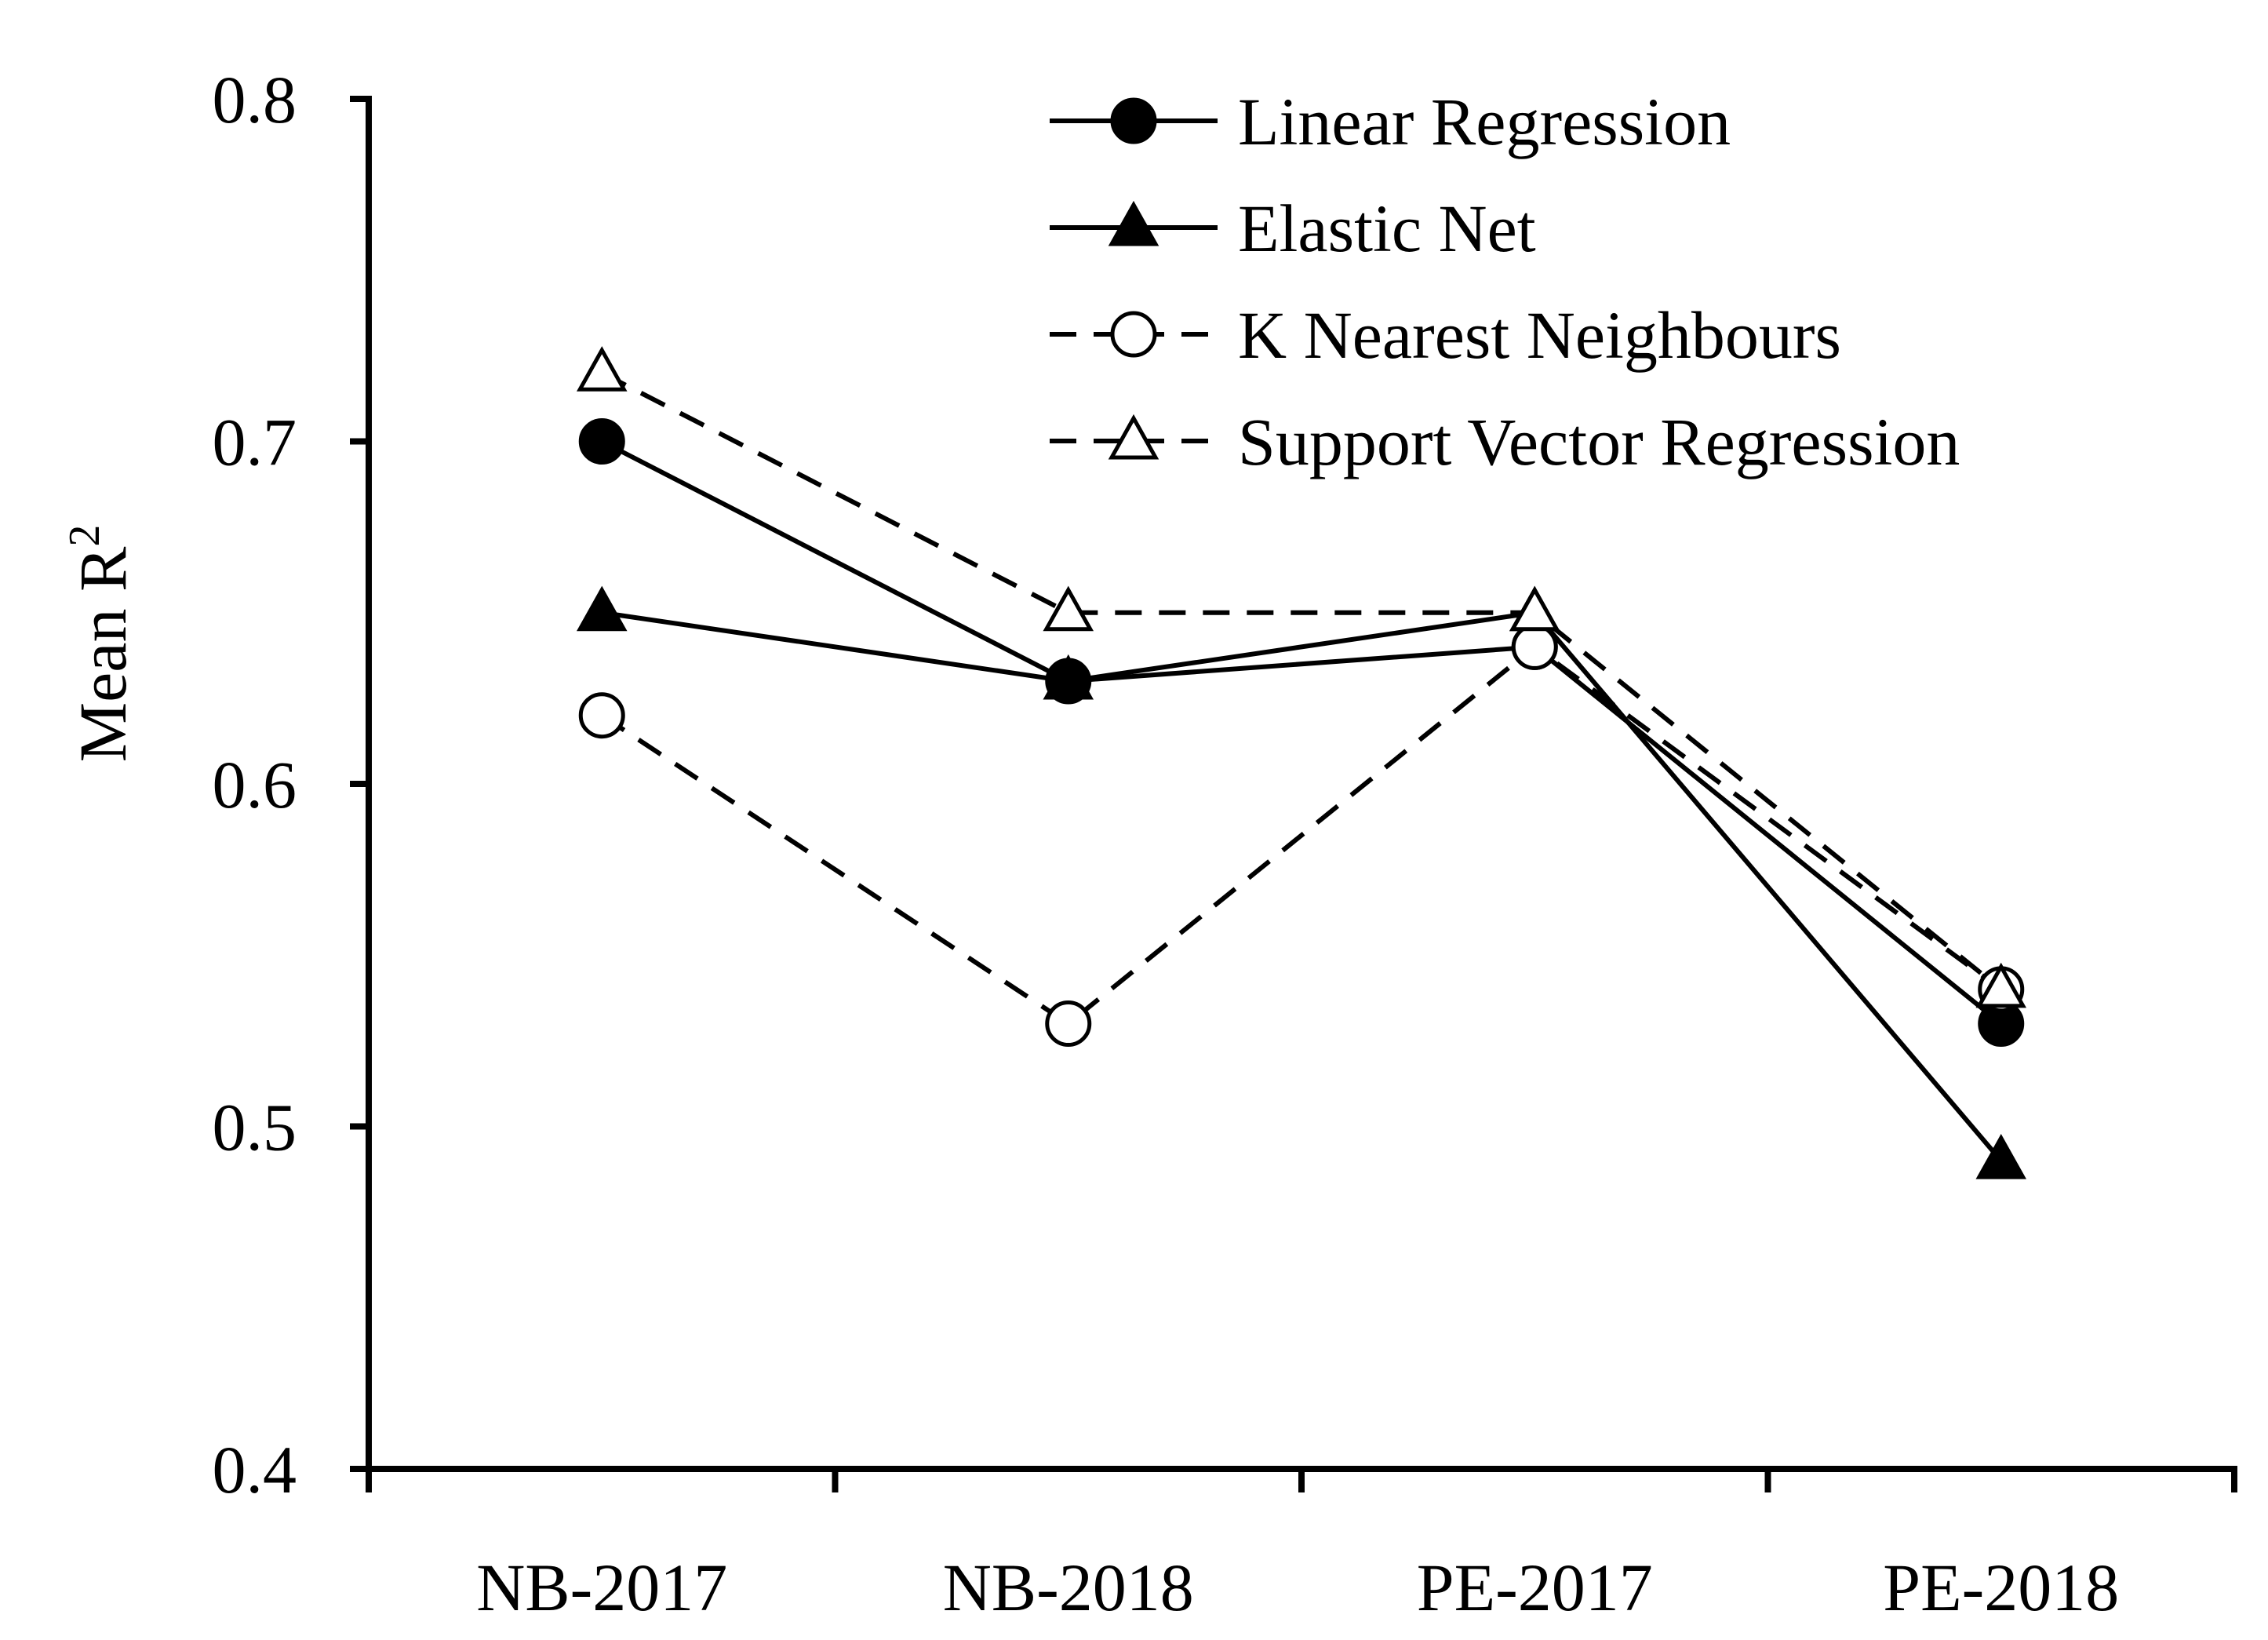 This screenshot has height=1640, width=2268. I want to click on legend-item-k-nearest-neighbours: K Nearest Neighbours, so click(1445, 335).